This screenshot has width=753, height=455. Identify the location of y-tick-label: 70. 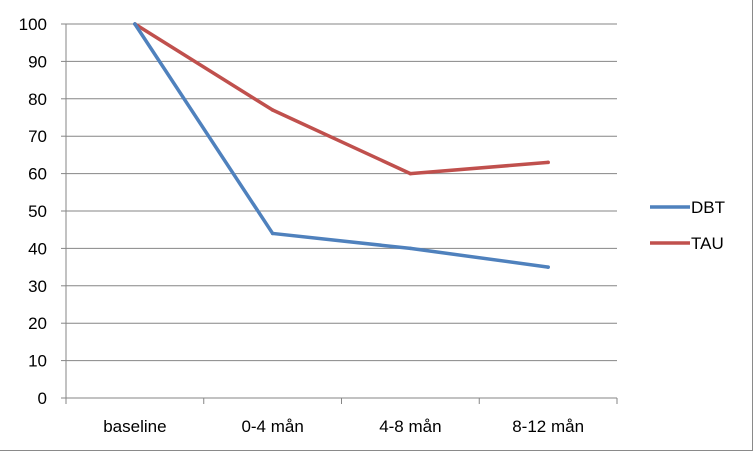
(37, 136).